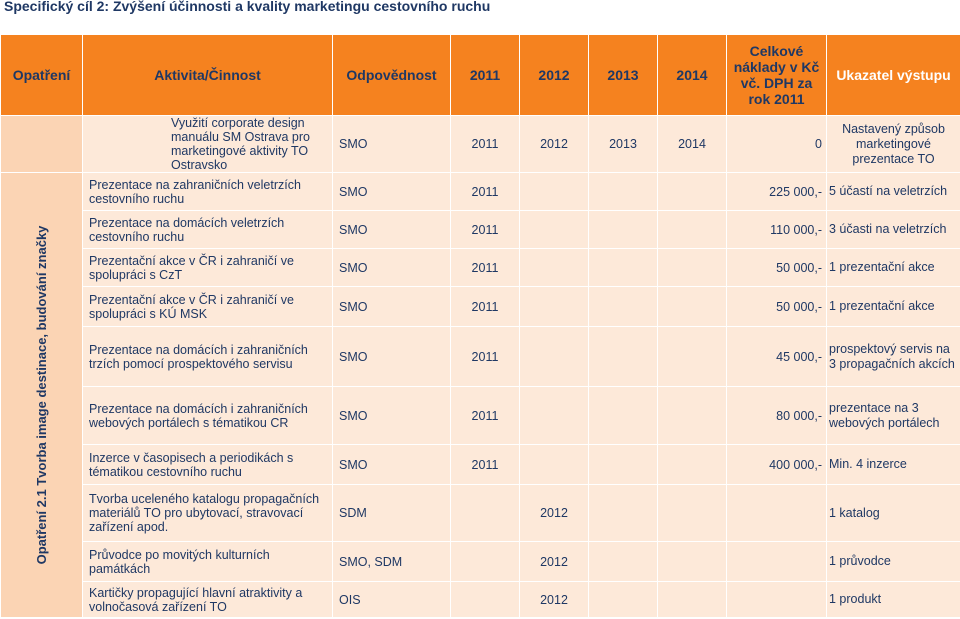 The height and width of the screenshot is (619, 960). What do you see at coordinates (776, 464) in the screenshot?
I see `cost-cell: 400 000,-` at bounding box center [776, 464].